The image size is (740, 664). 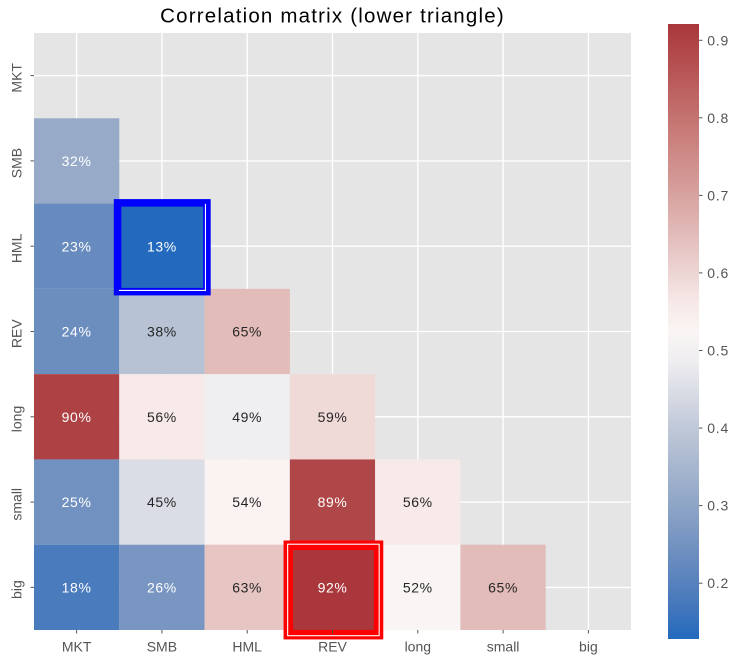 I want to click on svg-text: 0.6, so click(x=718, y=273).